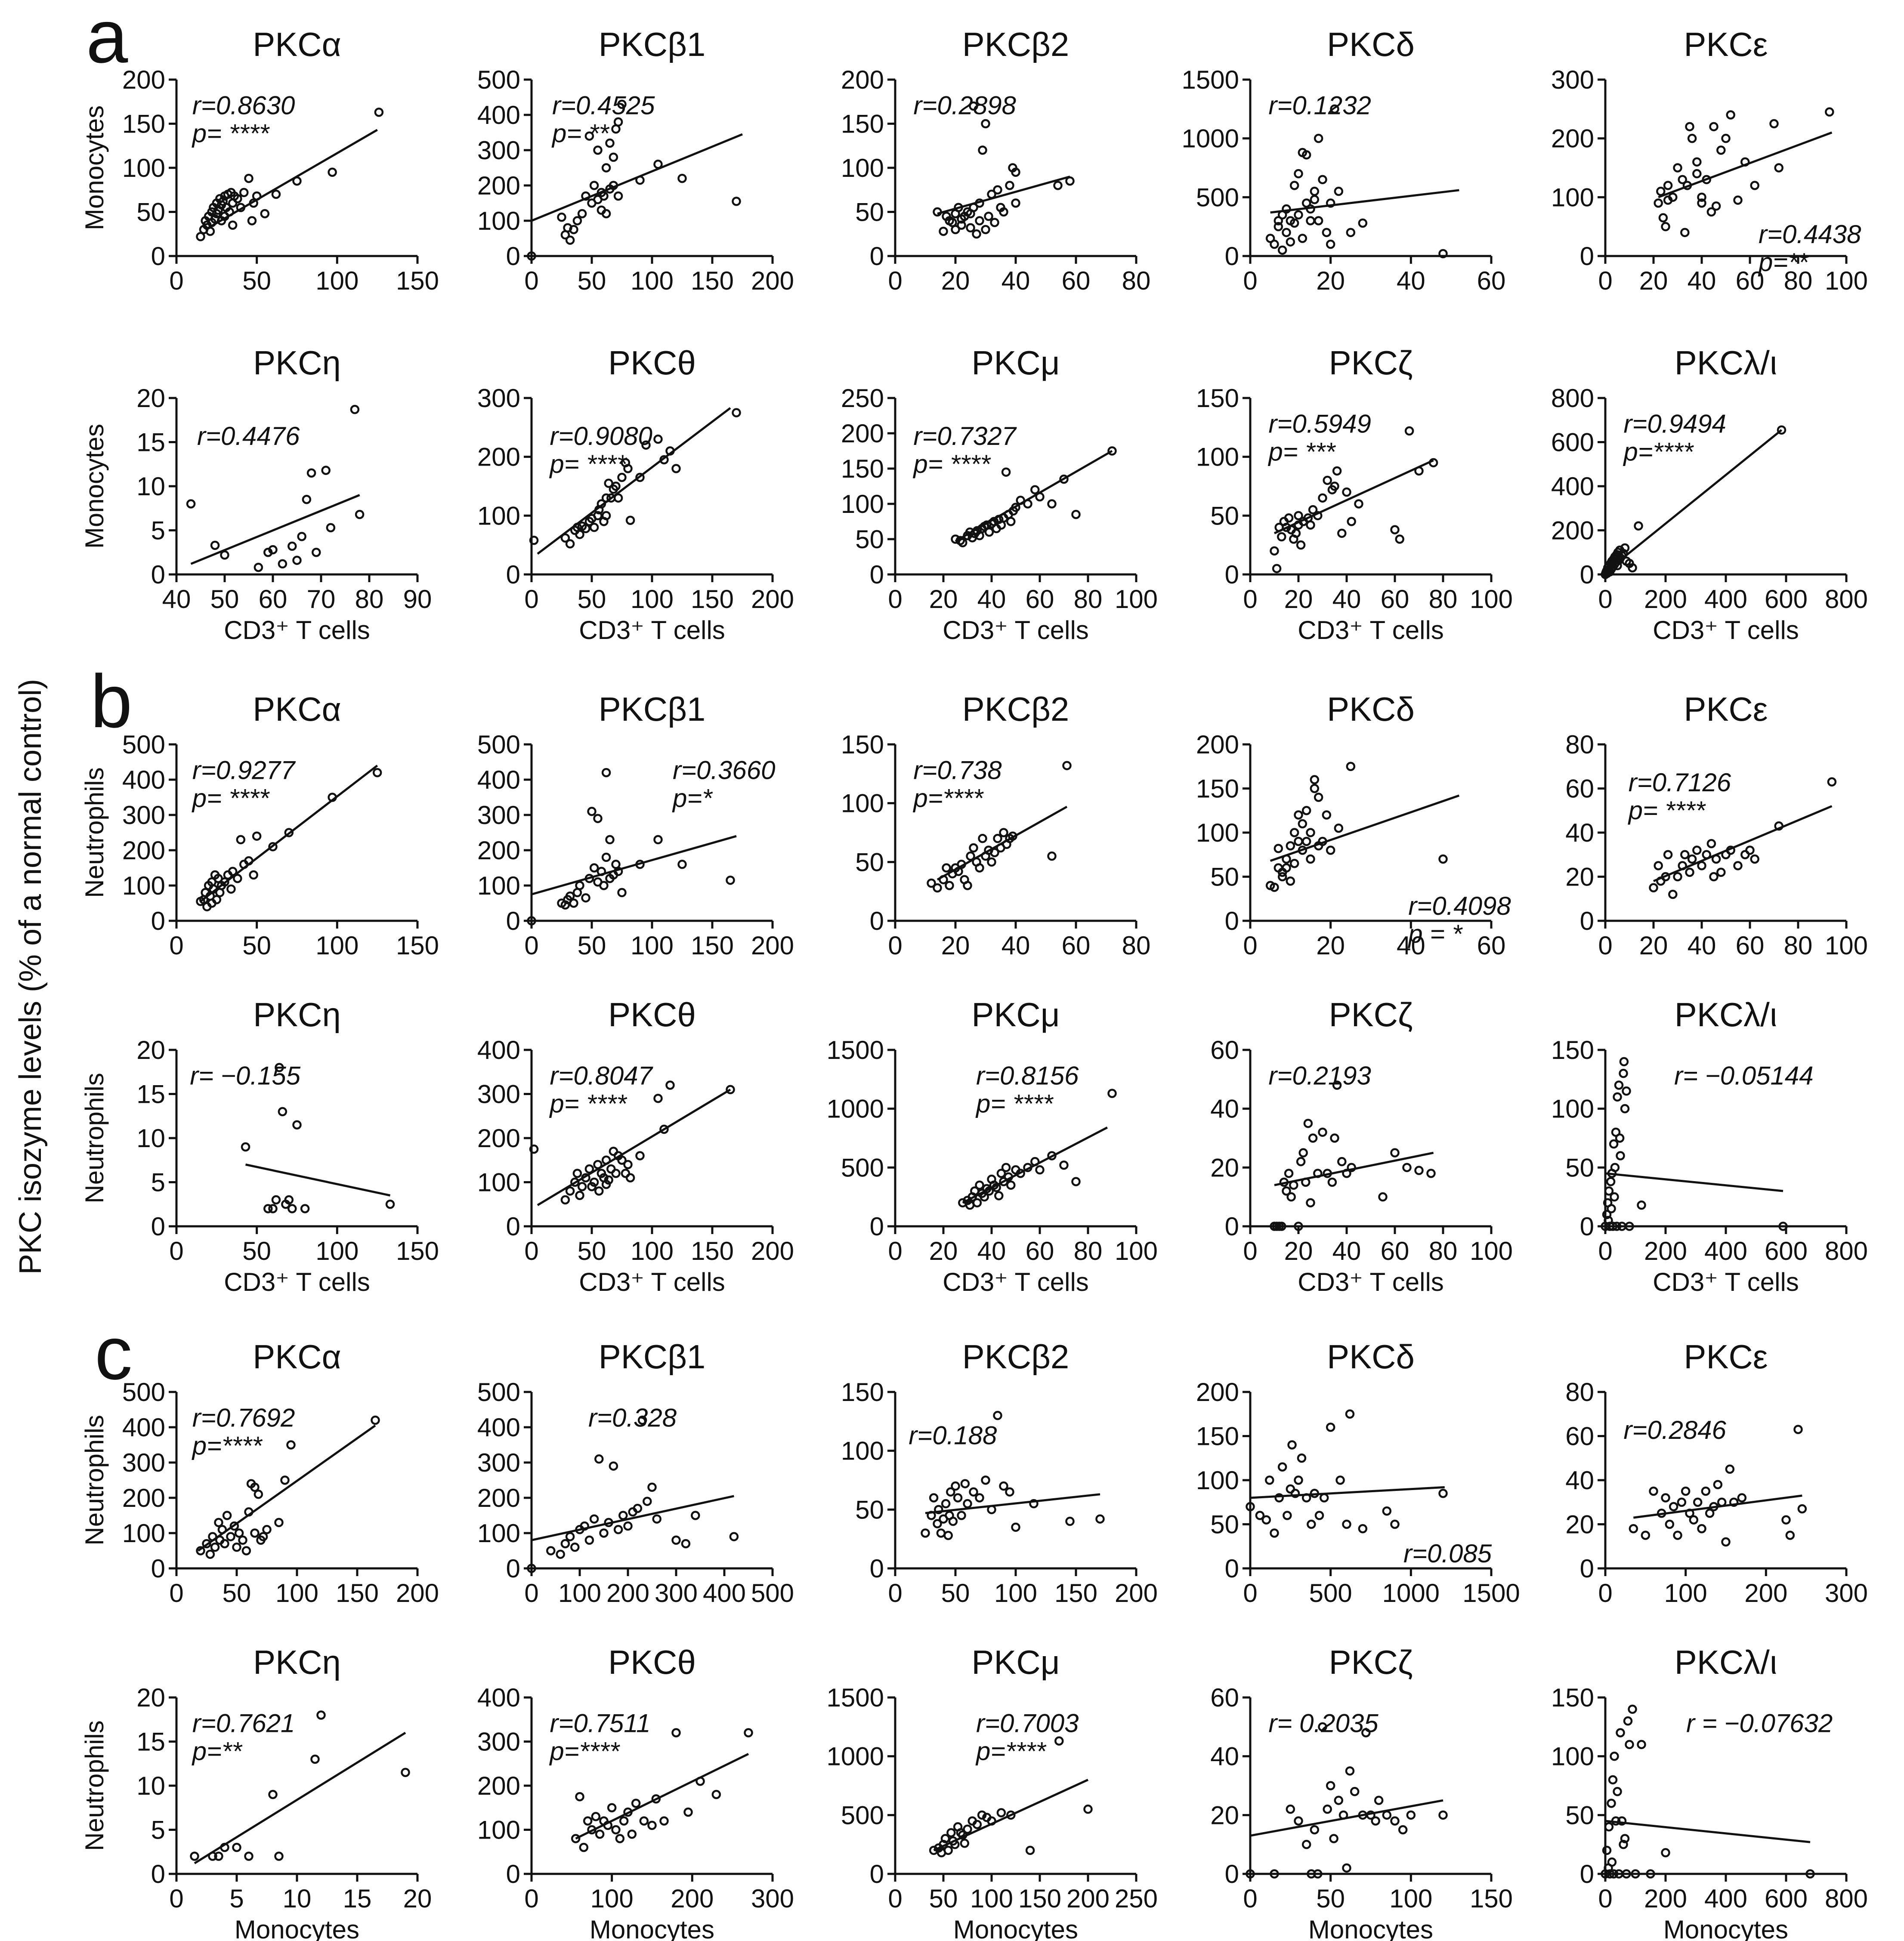 The width and height of the screenshot is (1904, 1941). What do you see at coordinates (1028, 1076) in the screenshot?
I see `r-label: r=0.8156` at bounding box center [1028, 1076].